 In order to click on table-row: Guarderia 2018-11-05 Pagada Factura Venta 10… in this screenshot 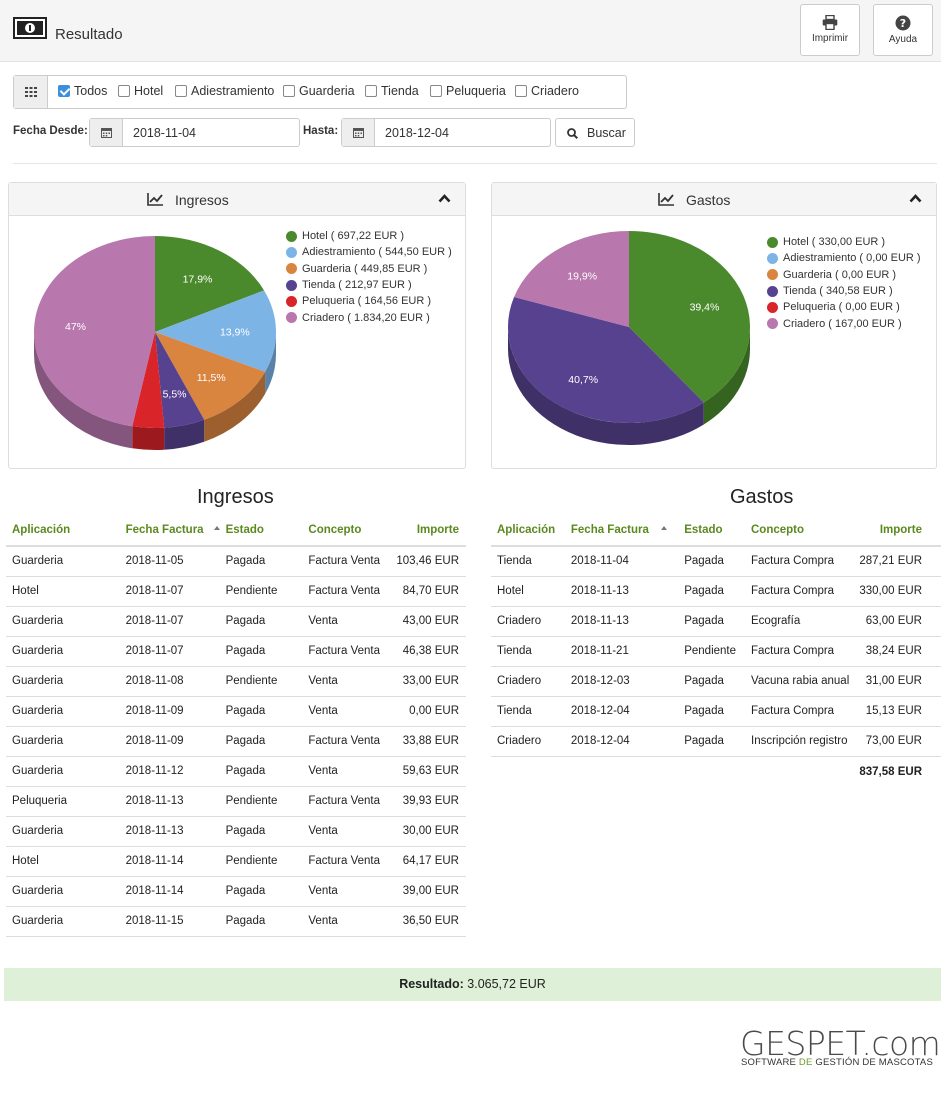, I will do `click(236, 561)`.